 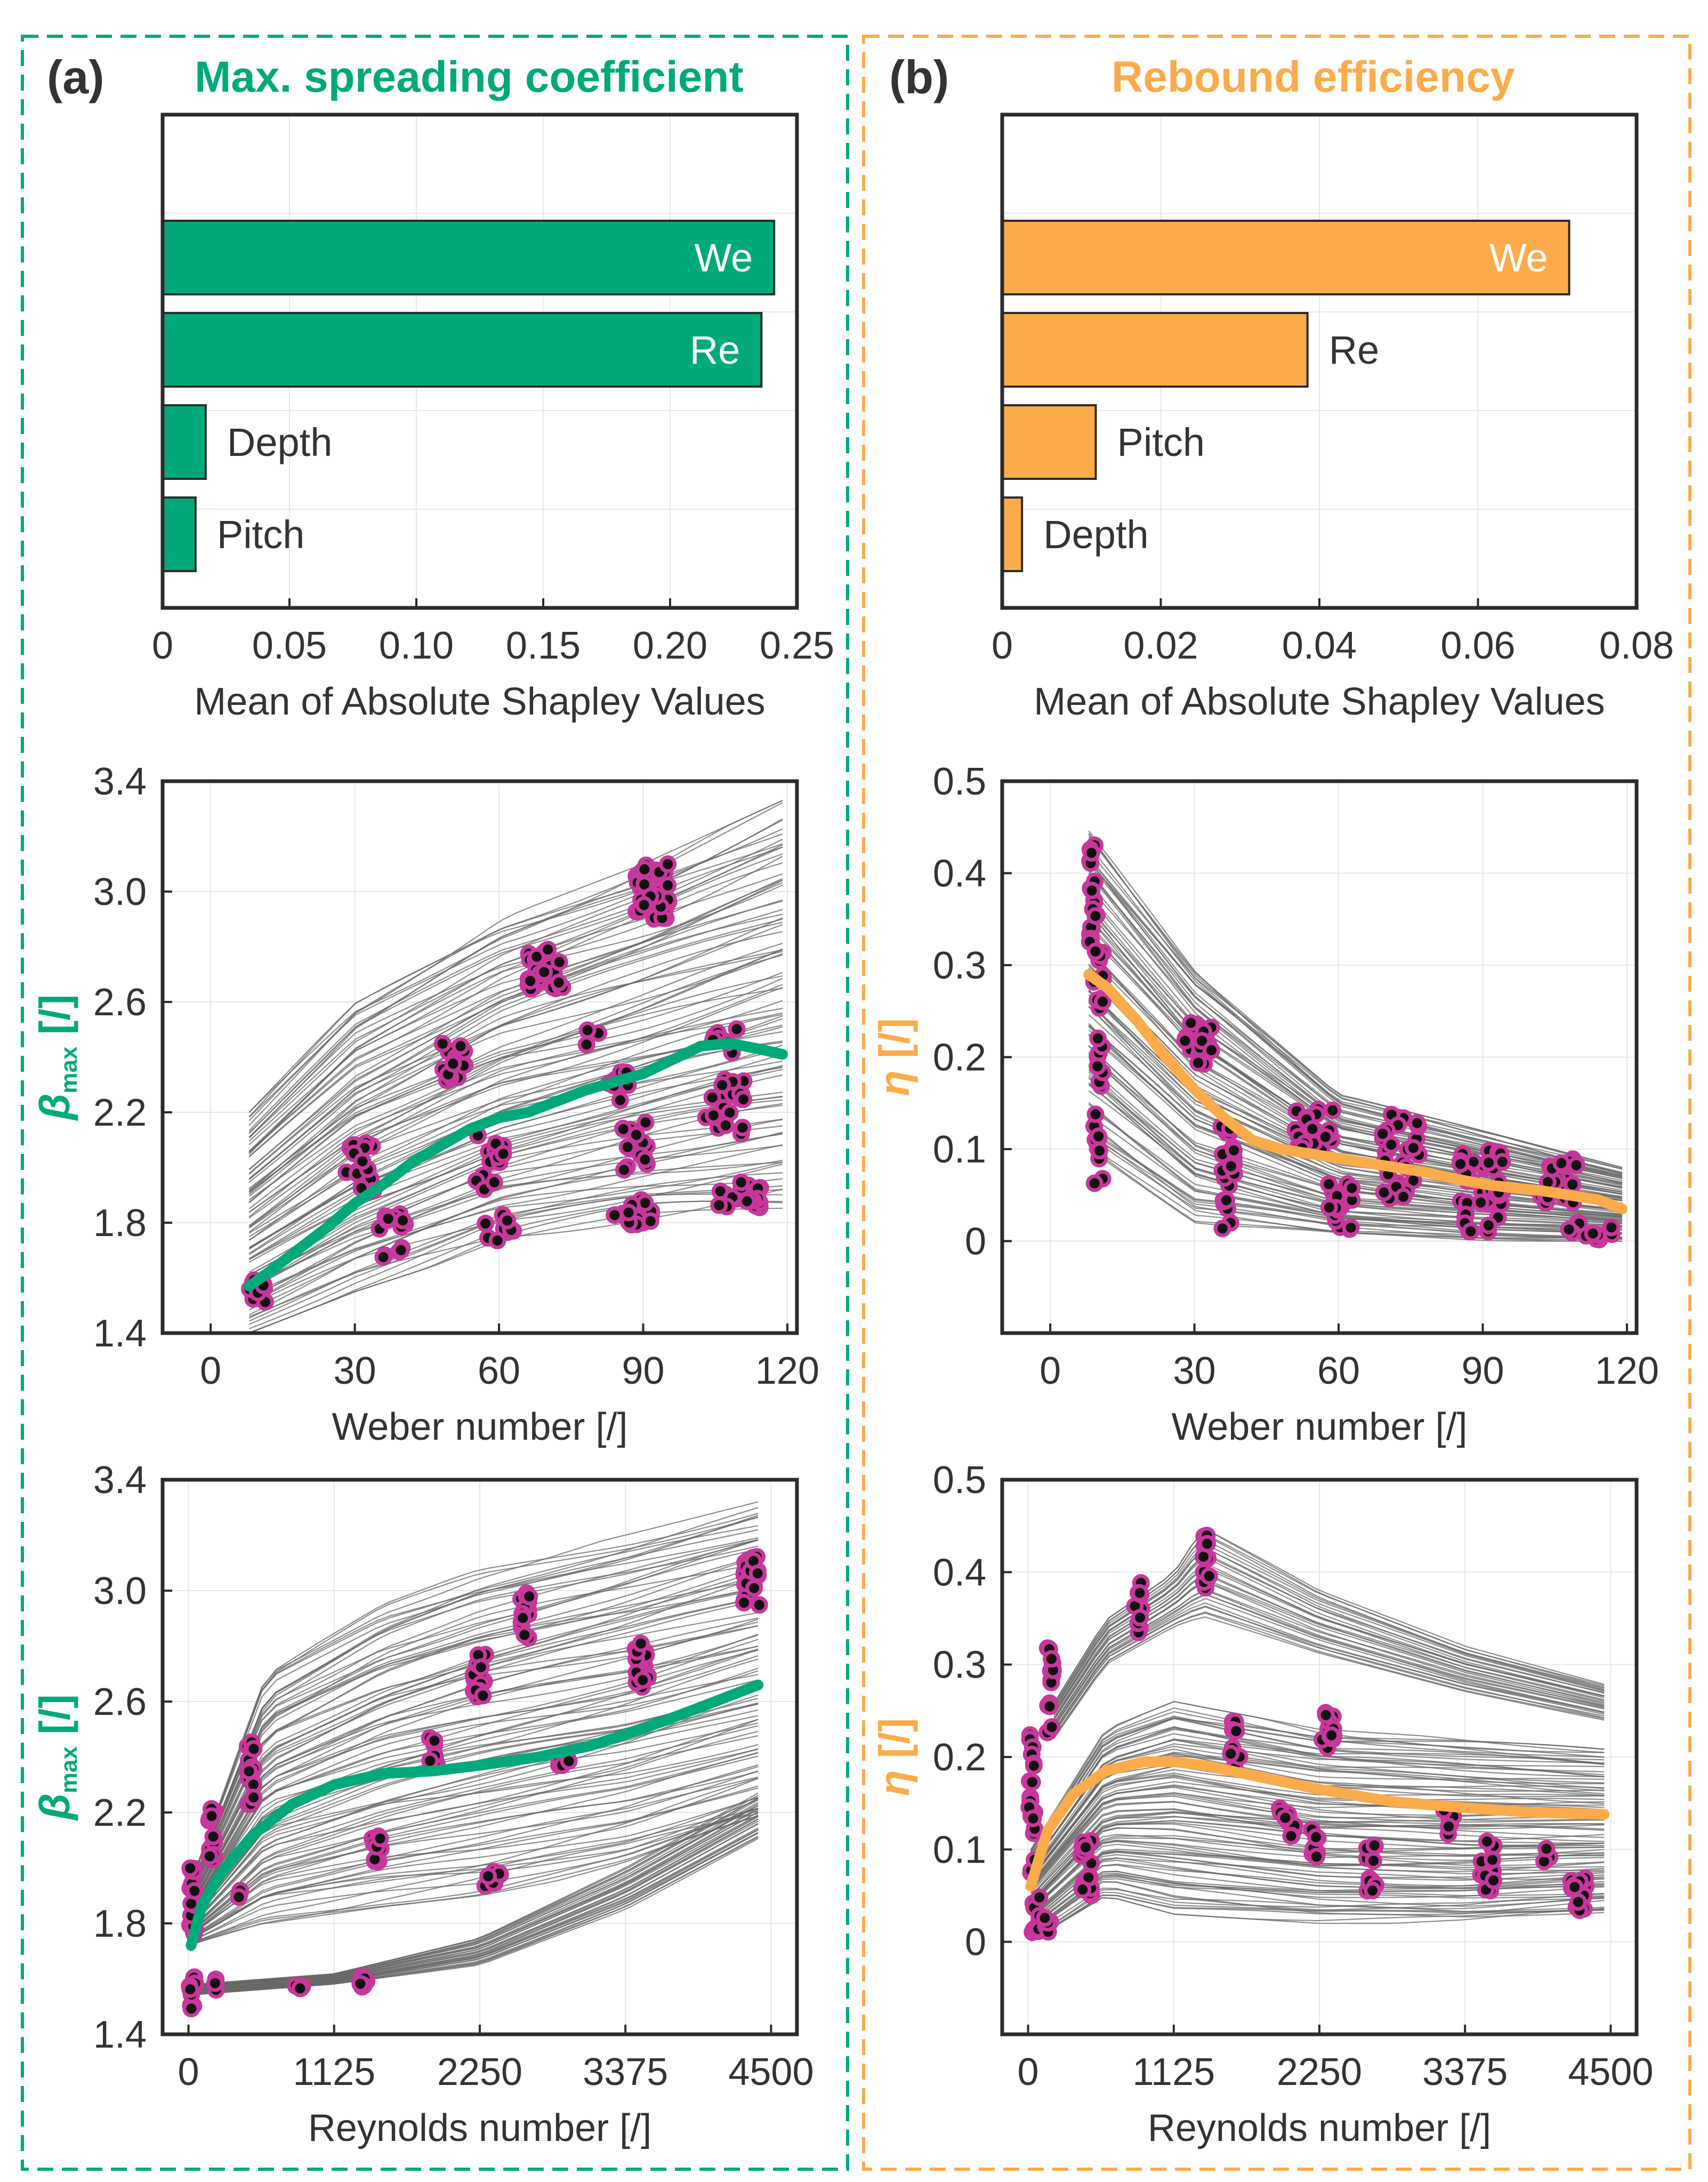 What do you see at coordinates (975, 1942) in the screenshot?
I see `y-tick-label: 0` at bounding box center [975, 1942].